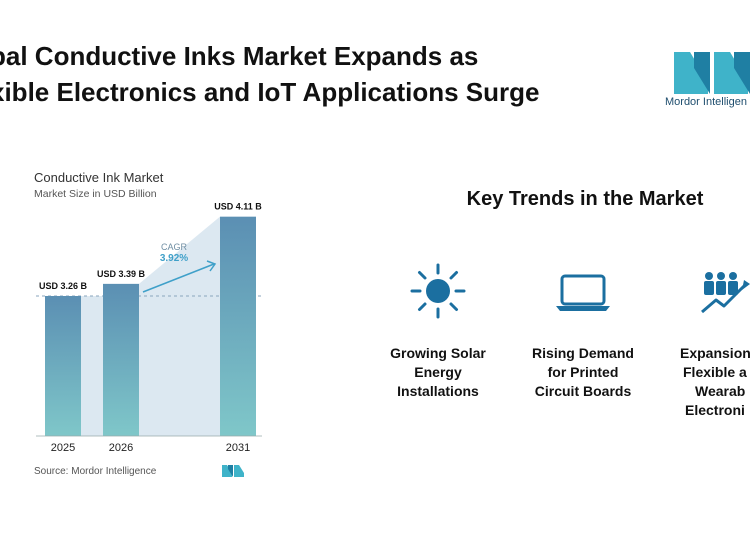  Describe the element at coordinates (712, 73) in the screenshot. I see `mordor-logo-icon` at that location.